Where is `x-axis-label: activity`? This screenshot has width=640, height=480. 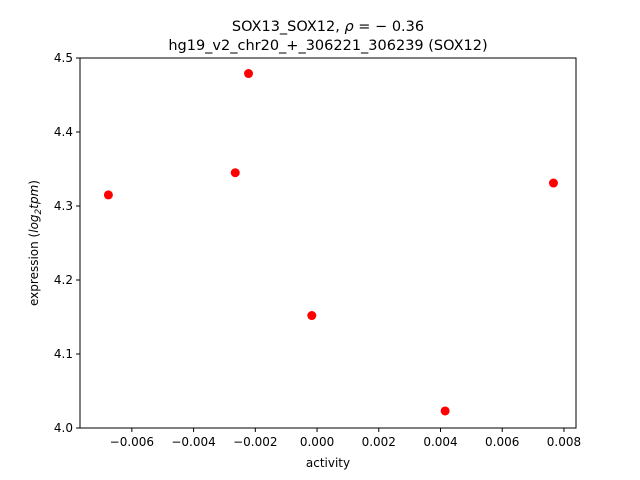 x-axis-label: activity is located at coordinates (328, 463).